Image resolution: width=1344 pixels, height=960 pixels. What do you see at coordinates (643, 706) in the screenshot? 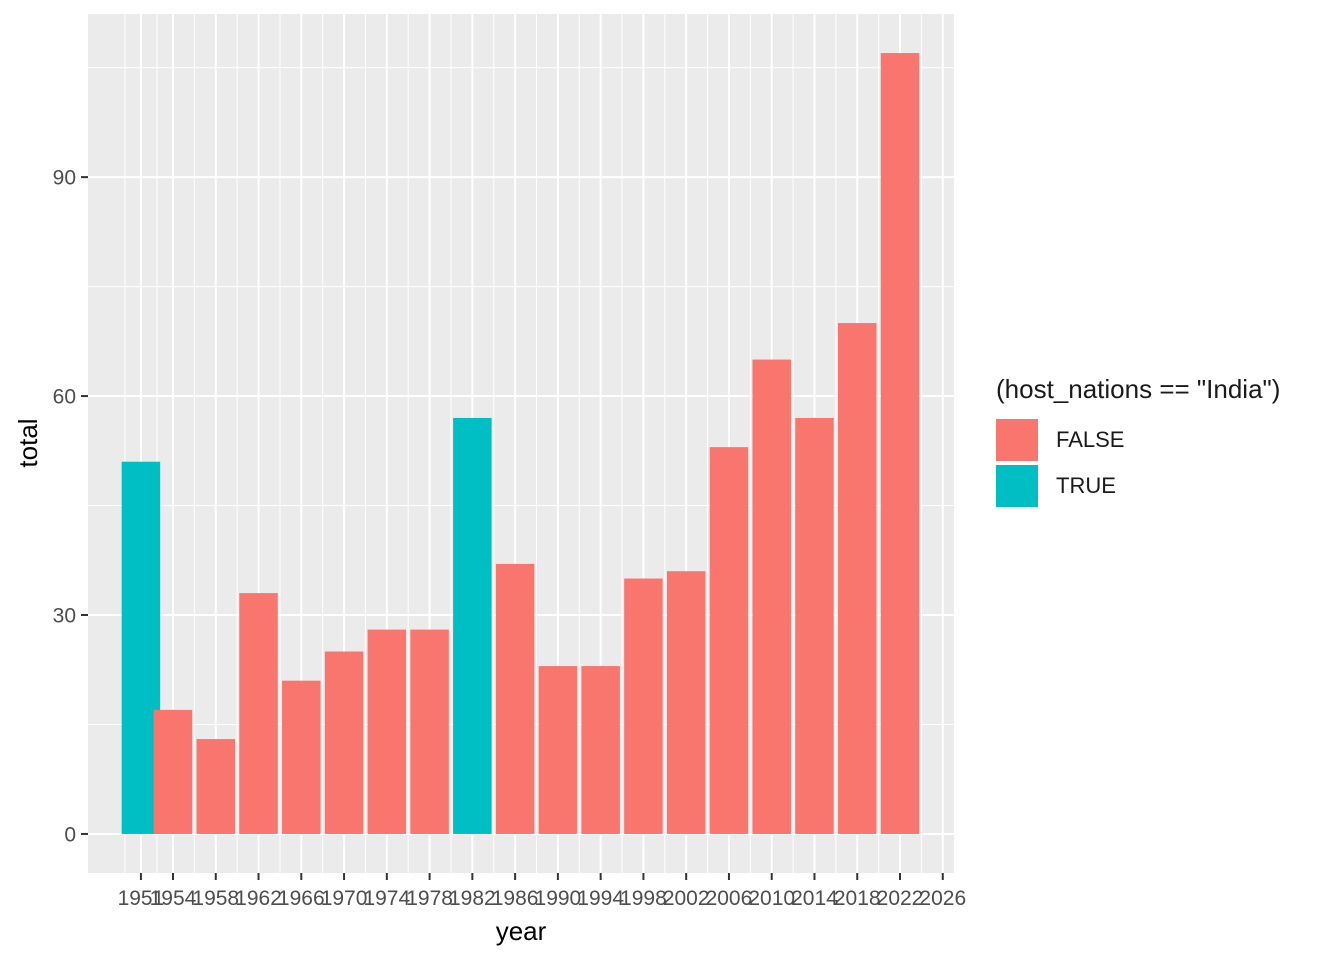
I see `bar-1998` at bounding box center [643, 706].